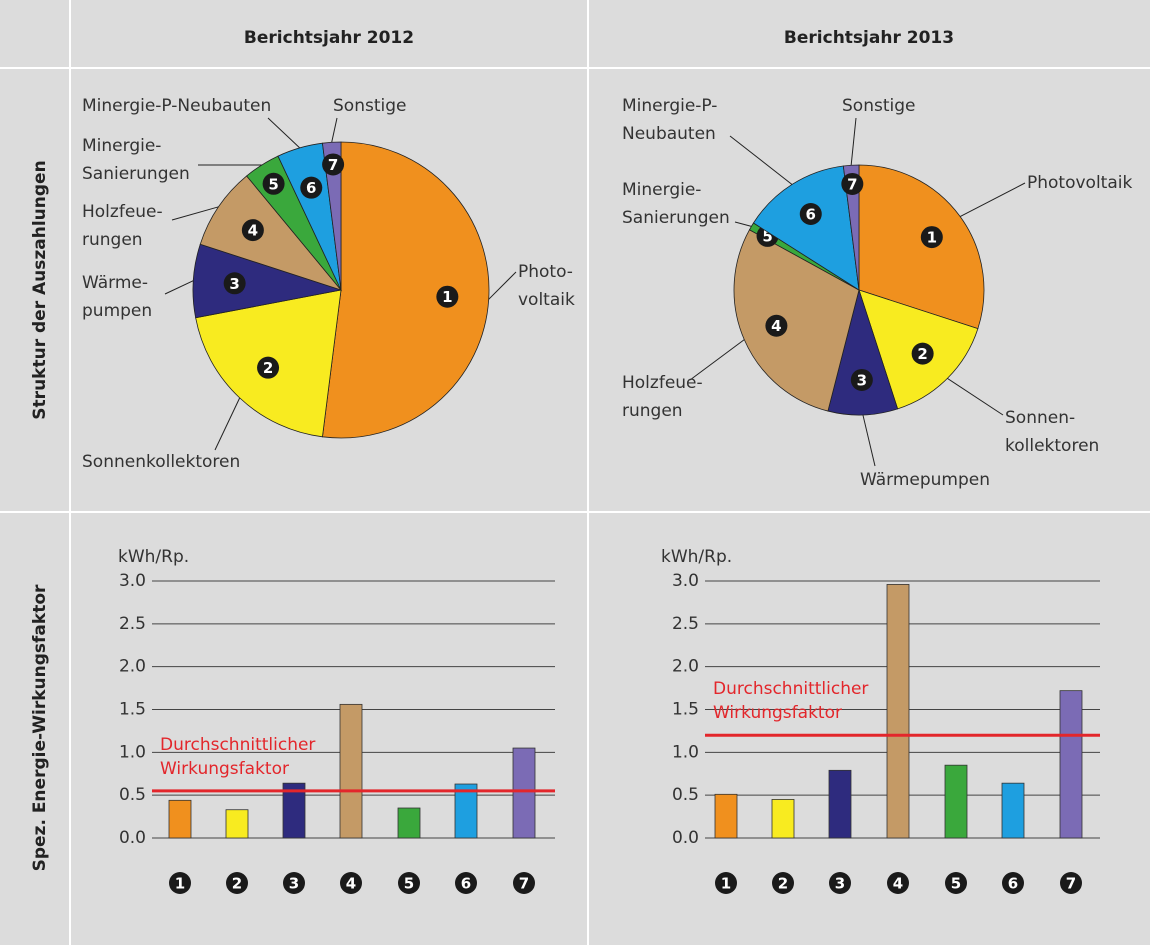 This screenshot has height=945, width=1150. Describe the element at coordinates (237, 745) in the screenshot. I see `average-label: Durchschnittlicher` at that location.